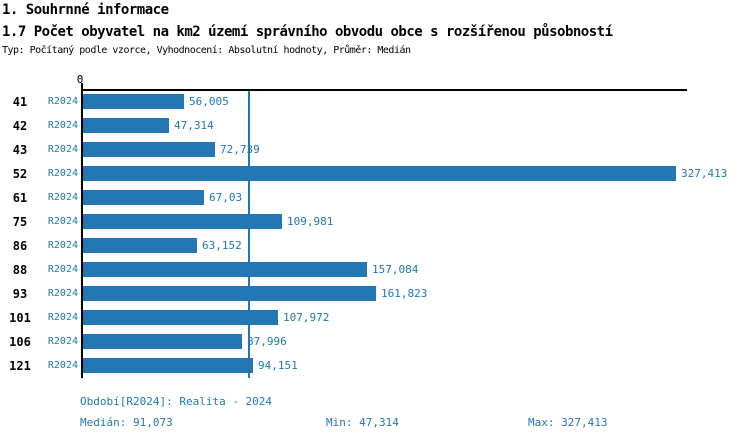 This screenshot has width=750, height=440. What do you see at coordinates (278, 365) in the screenshot?
I see `value-label: 94,151` at bounding box center [278, 365].